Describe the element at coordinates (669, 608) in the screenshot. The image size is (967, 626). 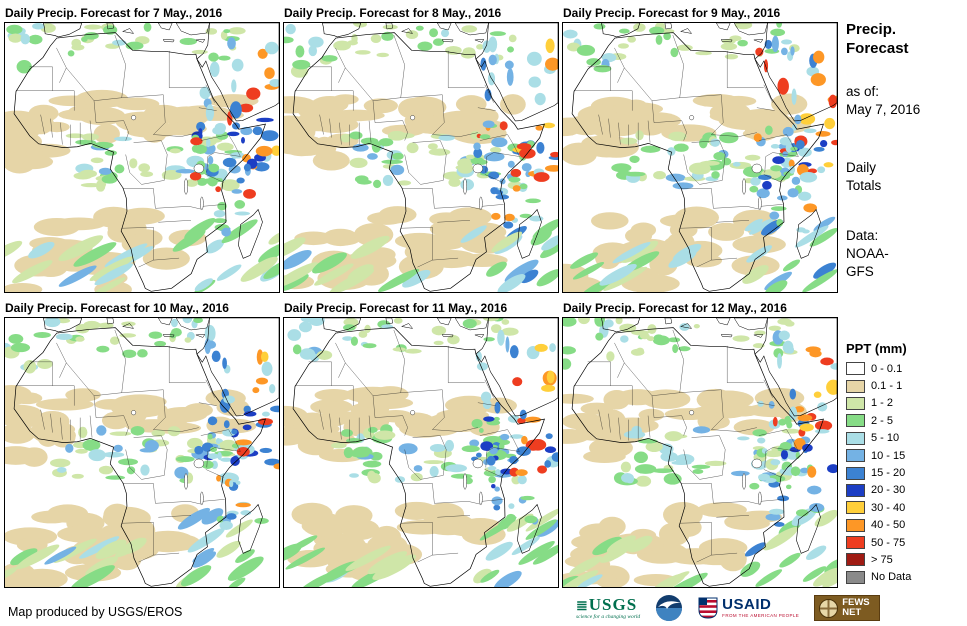
I see `noaa-logo-icon` at that location.